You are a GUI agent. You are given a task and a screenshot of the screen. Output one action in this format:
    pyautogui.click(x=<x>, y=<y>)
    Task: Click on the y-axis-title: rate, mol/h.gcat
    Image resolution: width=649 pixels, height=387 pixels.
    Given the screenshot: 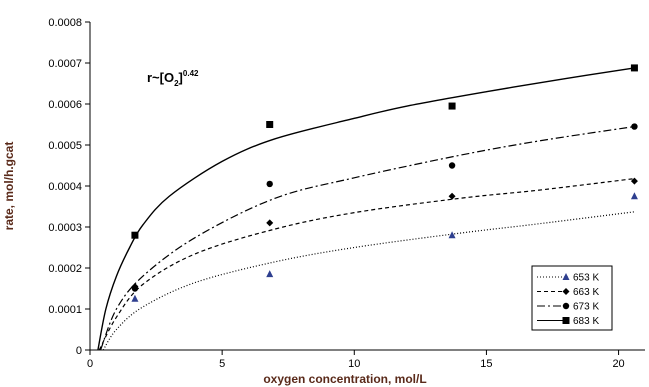 What is the action you would take?
    pyautogui.click(x=9, y=186)
    